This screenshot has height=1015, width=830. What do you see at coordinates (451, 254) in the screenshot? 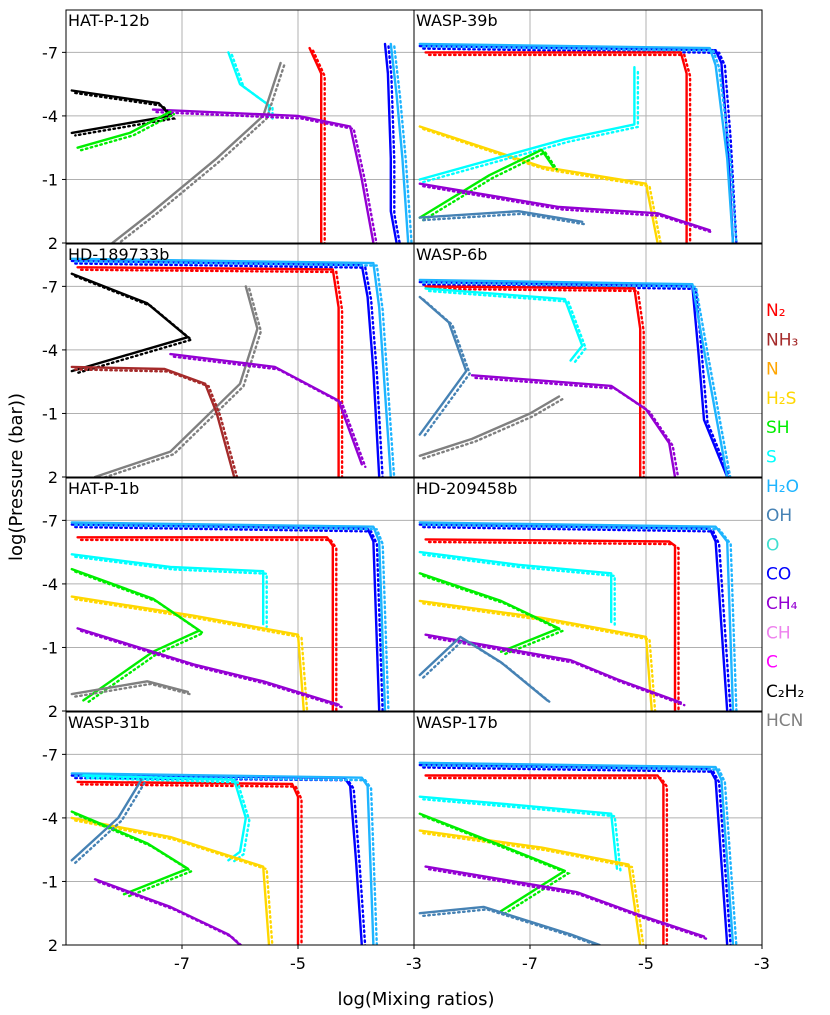
I see `panel-title: WASP-6b` at bounding box center [451, 254].